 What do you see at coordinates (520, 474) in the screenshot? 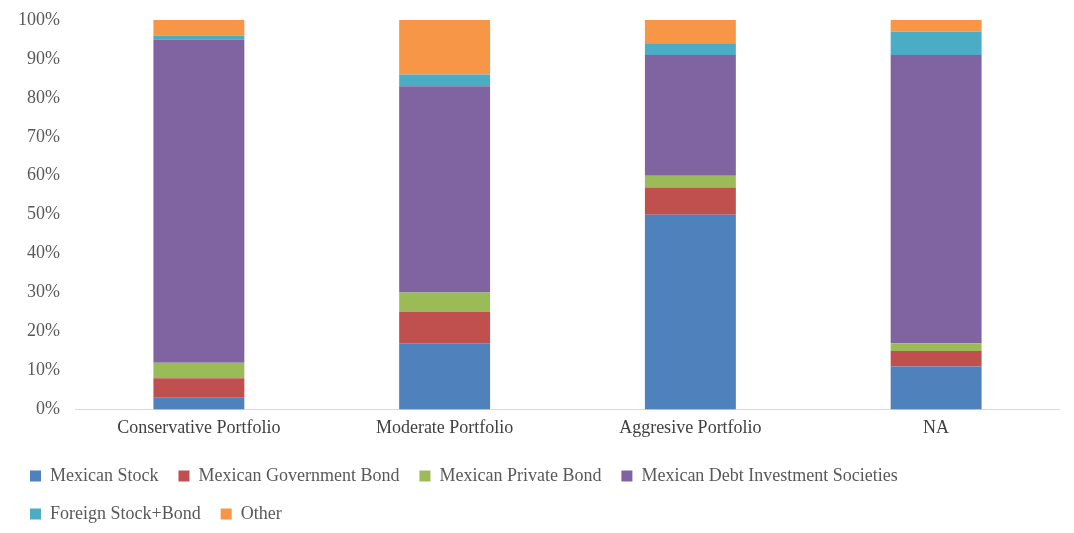
I see `legend-label: Mexican Private Bond` at bounding box center [520, 474].